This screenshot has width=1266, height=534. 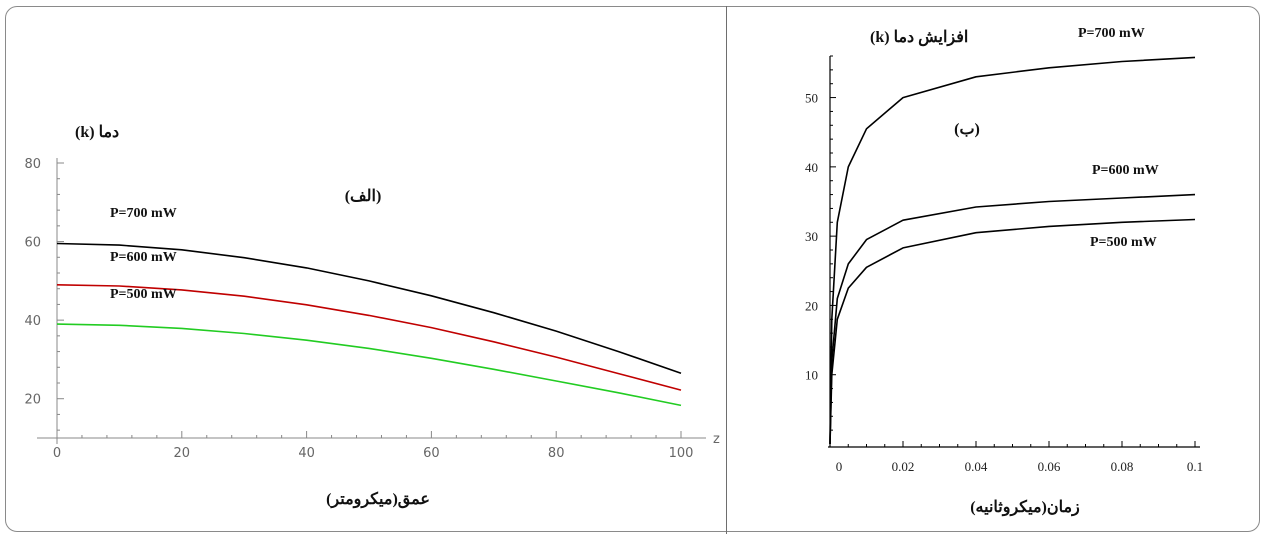 I want to click on panel-a-series-label: P=500 mW, so click(x=143, y=294).